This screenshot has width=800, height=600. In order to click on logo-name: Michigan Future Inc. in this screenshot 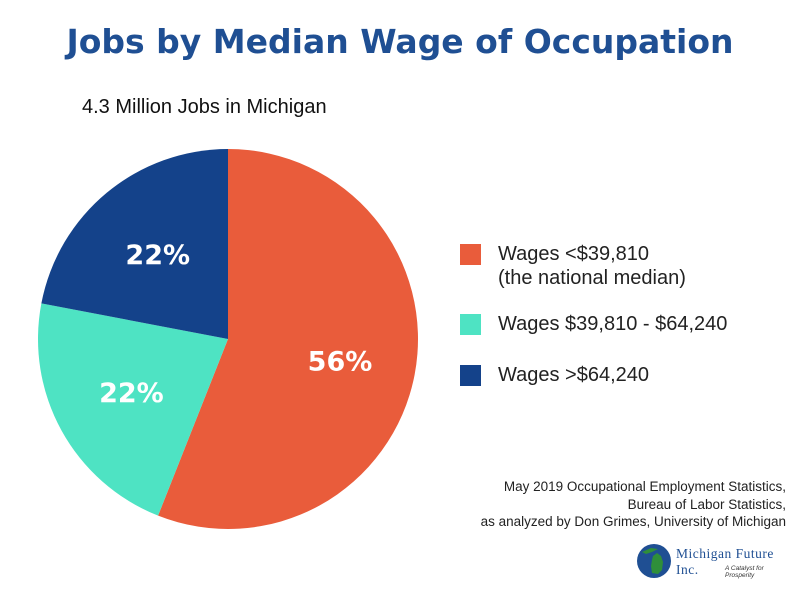, I will do `click(725, 561)`.